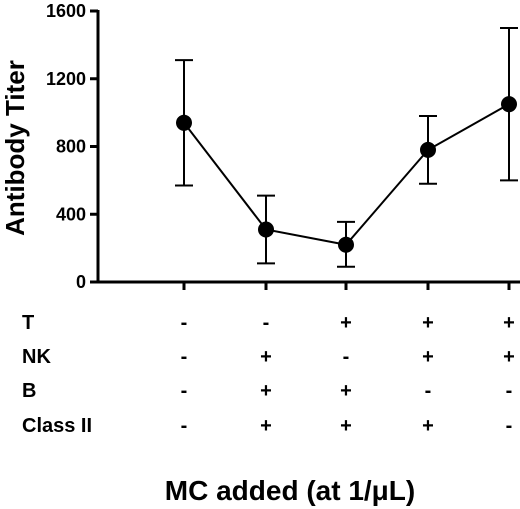  I want to click on condition-row-label: NK, so click(36, 357).